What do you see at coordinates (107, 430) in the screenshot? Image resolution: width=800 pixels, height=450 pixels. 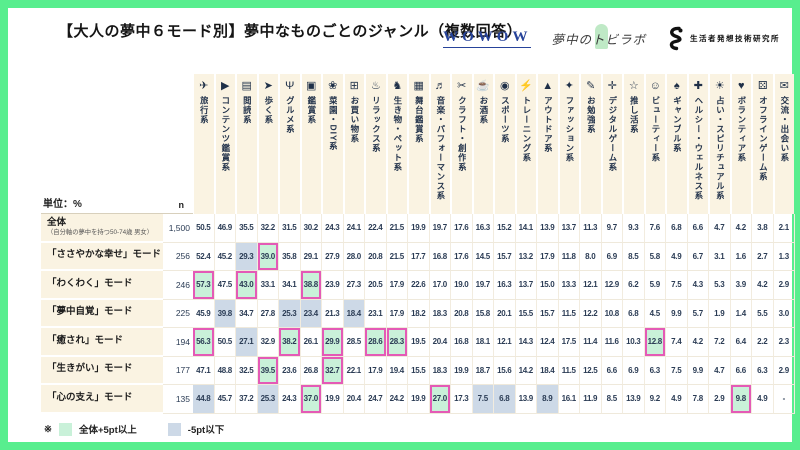 I see `legend-green-label: 全体+5pt以上` at bounding box center [107, 430].